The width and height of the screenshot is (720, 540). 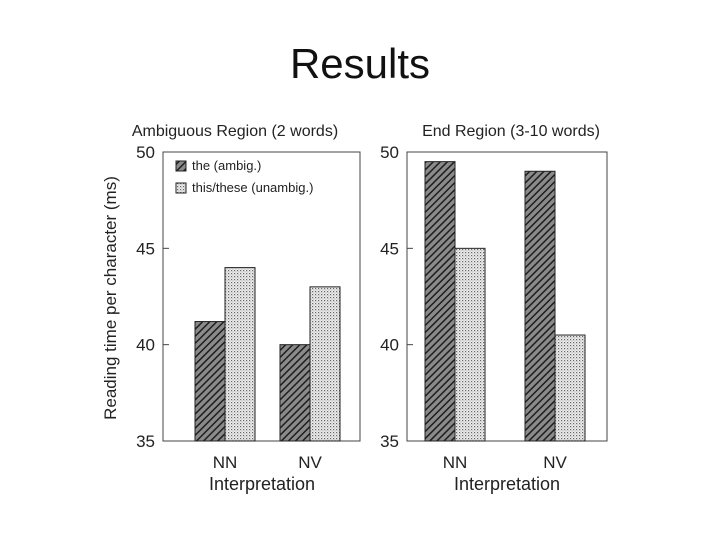 I want to click on y-axis-label: Reading time per character (ms), so click(x=110, y=298).